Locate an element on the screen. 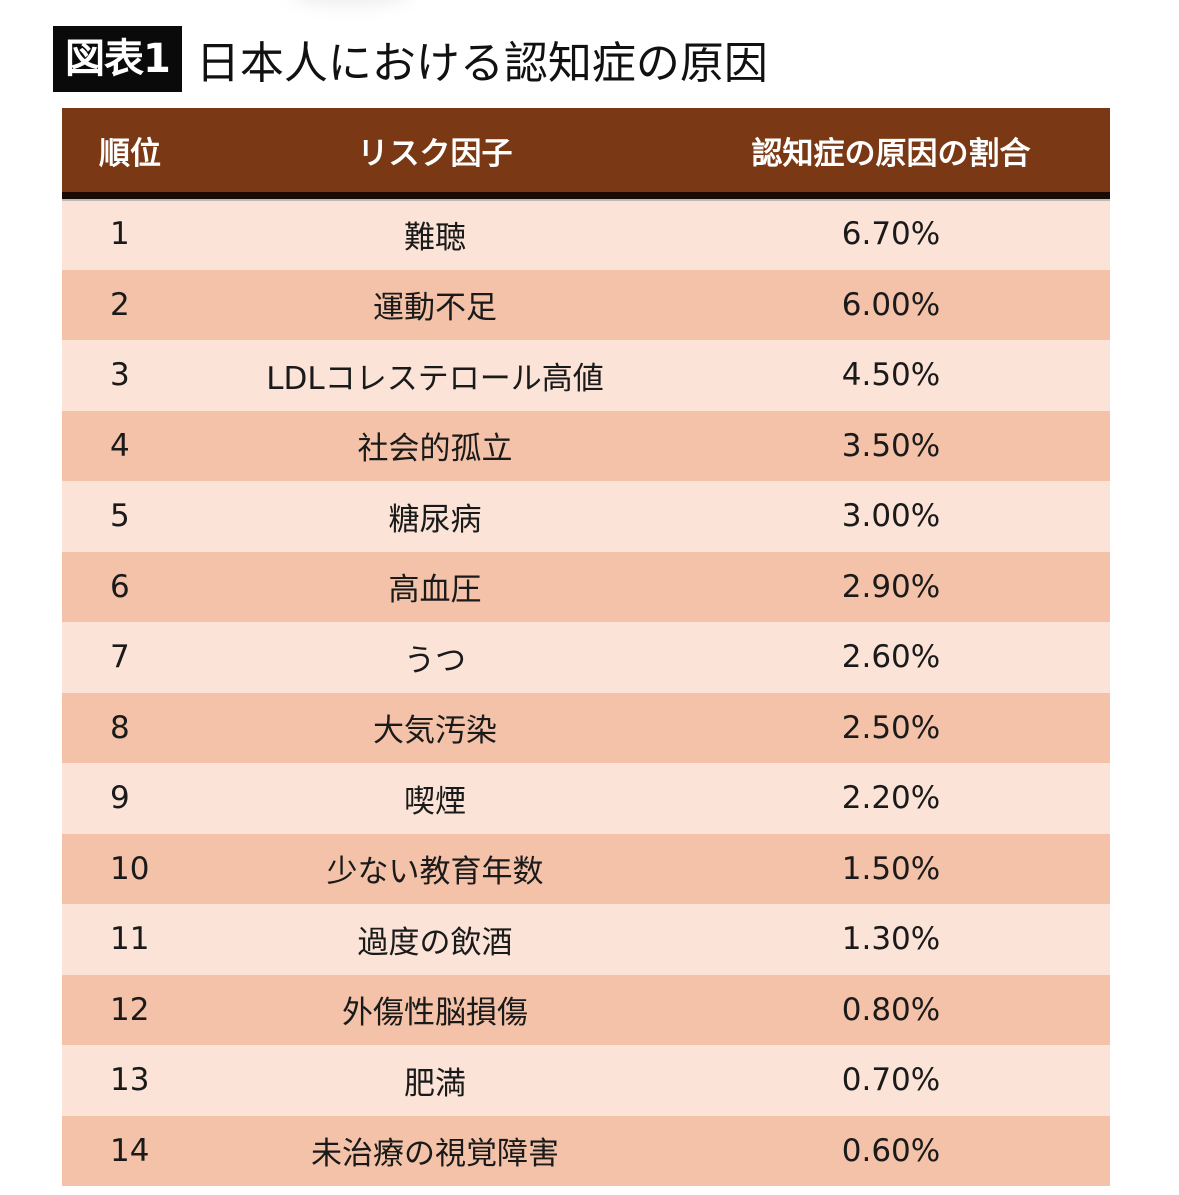 The height and width of the screenshot is (1195, 1179). cell-factor: 外傷性脳損傷 is located at coordinates (435, 1013).